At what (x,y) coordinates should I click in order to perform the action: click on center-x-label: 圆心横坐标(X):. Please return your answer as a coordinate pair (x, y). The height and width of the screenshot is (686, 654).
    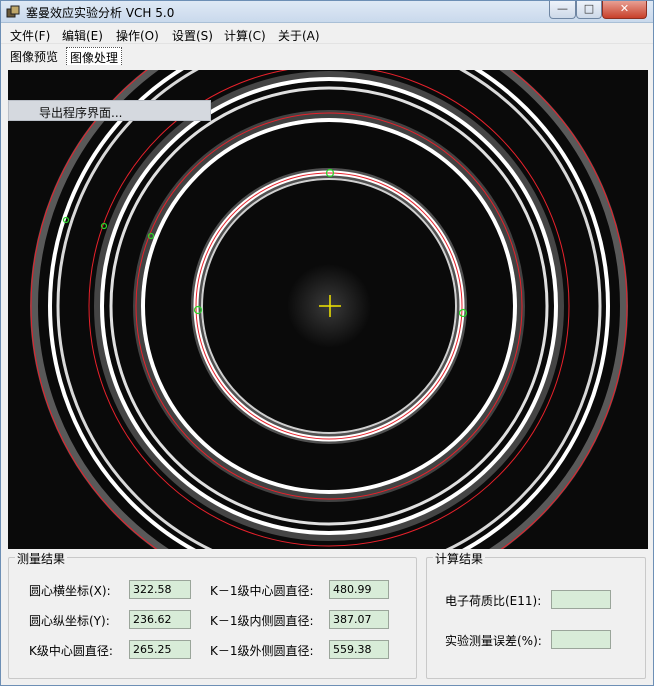
    Looking at the image, I should click on (70, 591).